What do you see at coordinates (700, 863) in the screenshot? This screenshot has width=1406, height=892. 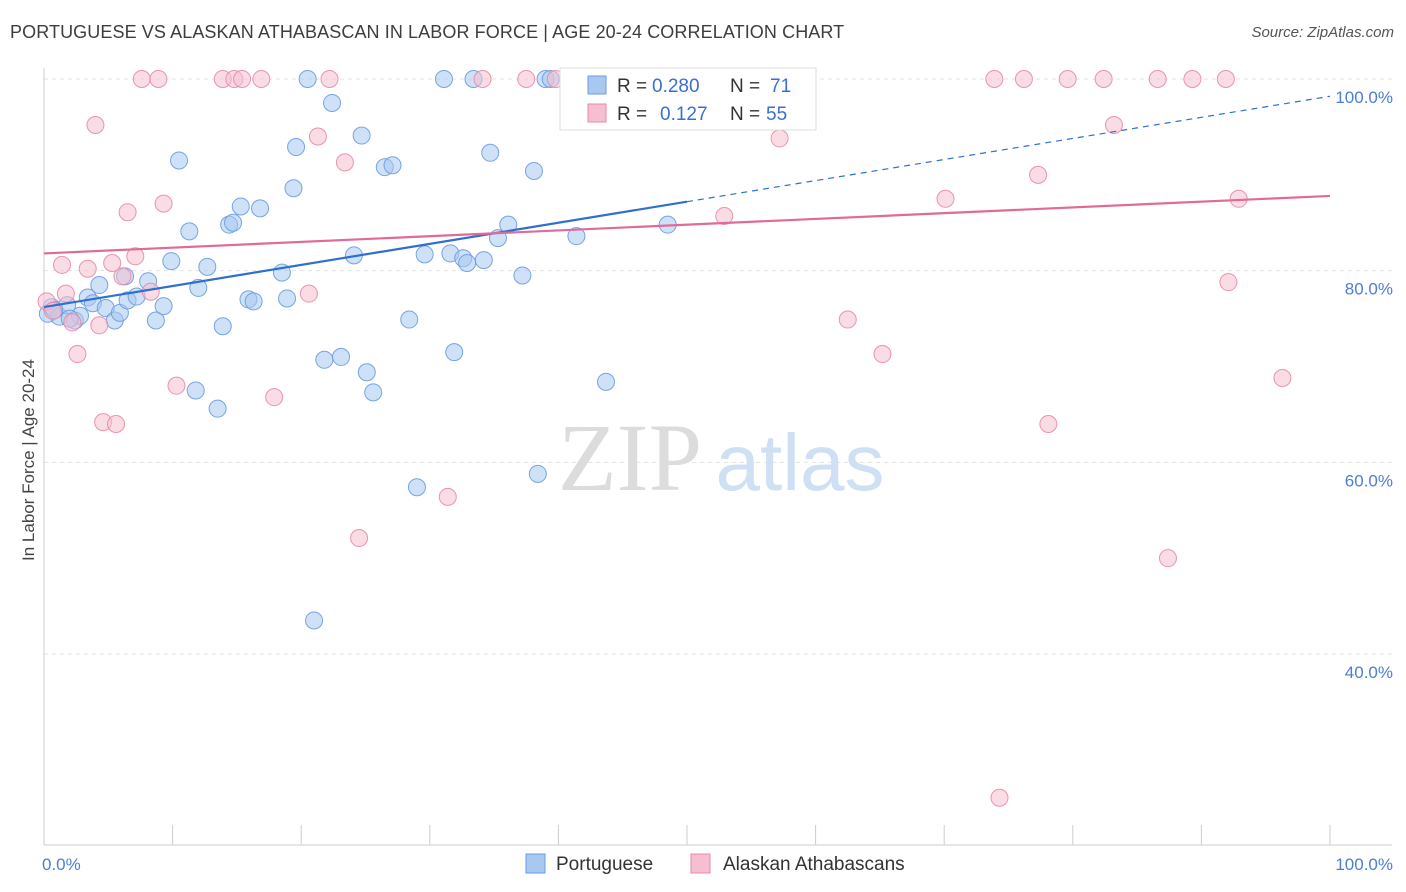 I see `bottom-legend-swatch-alaskan` at bounding box center [700, 863].